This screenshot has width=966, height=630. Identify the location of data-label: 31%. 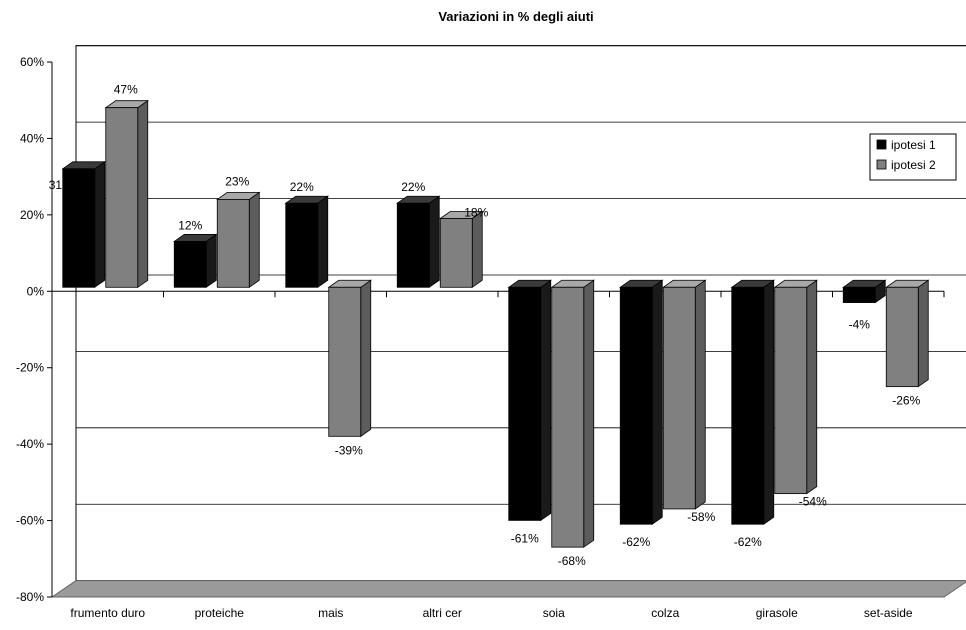
(61, 185).